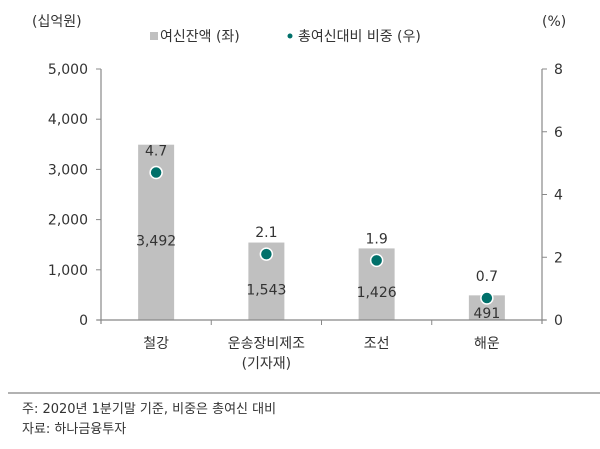 Image resolution: width=600 pixels, height=449 pixels. What do you see at coordinates (68, 271) in the screenshot?
I see `left-tick-label: 1,000` at bounding box center [68, 271].